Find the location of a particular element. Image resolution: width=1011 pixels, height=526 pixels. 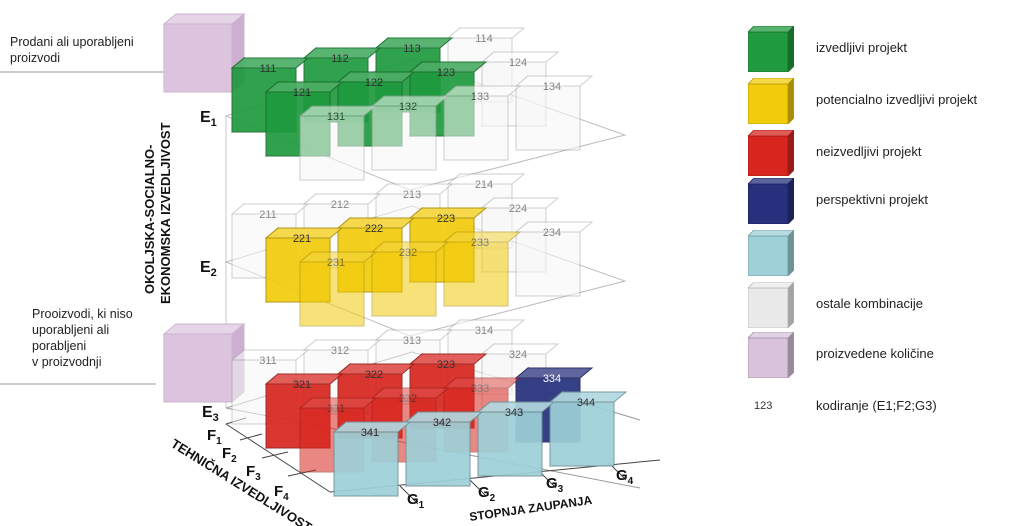

e-level-label-2: E2 is located at coordinates (208, 269).